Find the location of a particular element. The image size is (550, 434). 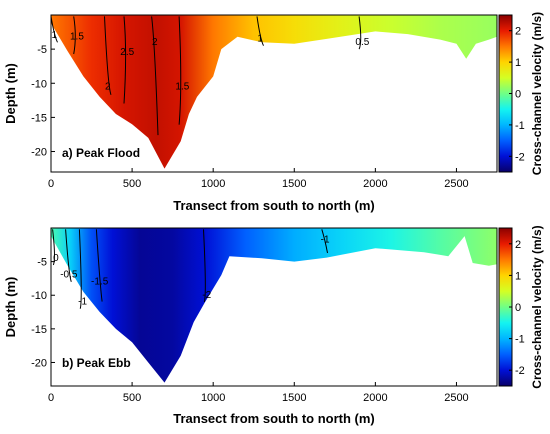

contour-label: -1.5 is located at coordinates (100, 281).